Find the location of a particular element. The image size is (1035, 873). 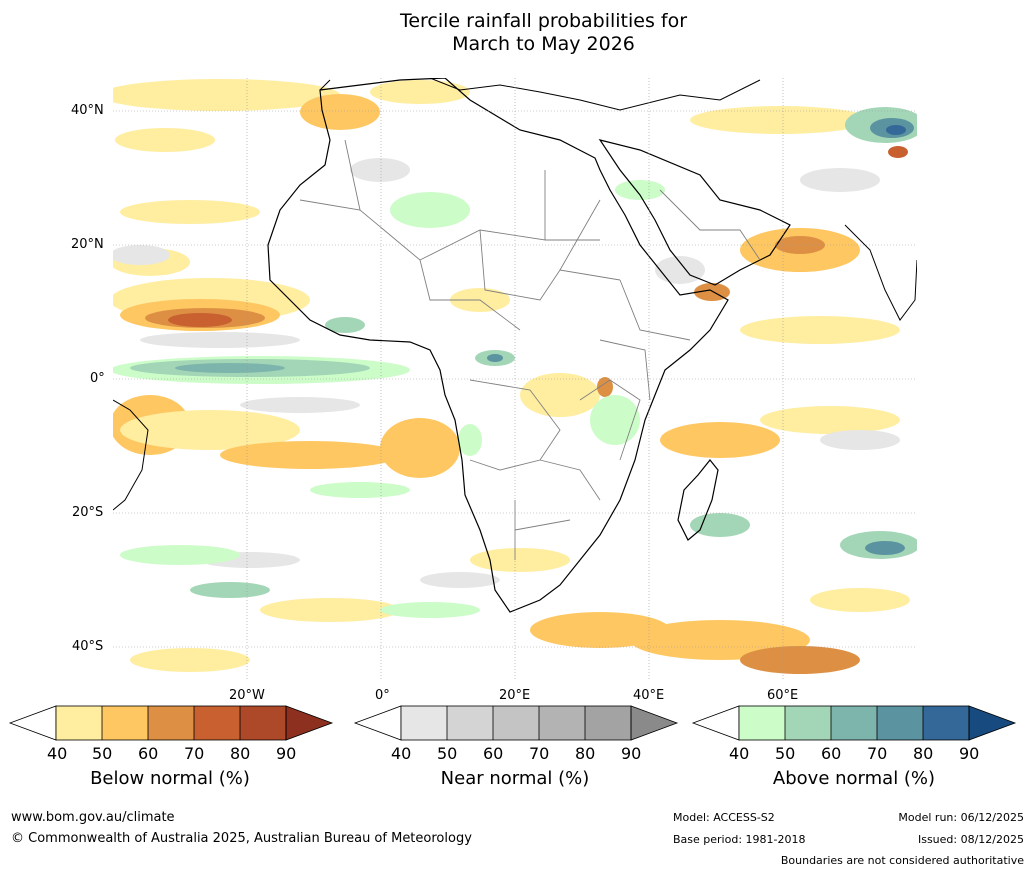

lon-label-20e: 20°E is located at coordinates (515, 695).